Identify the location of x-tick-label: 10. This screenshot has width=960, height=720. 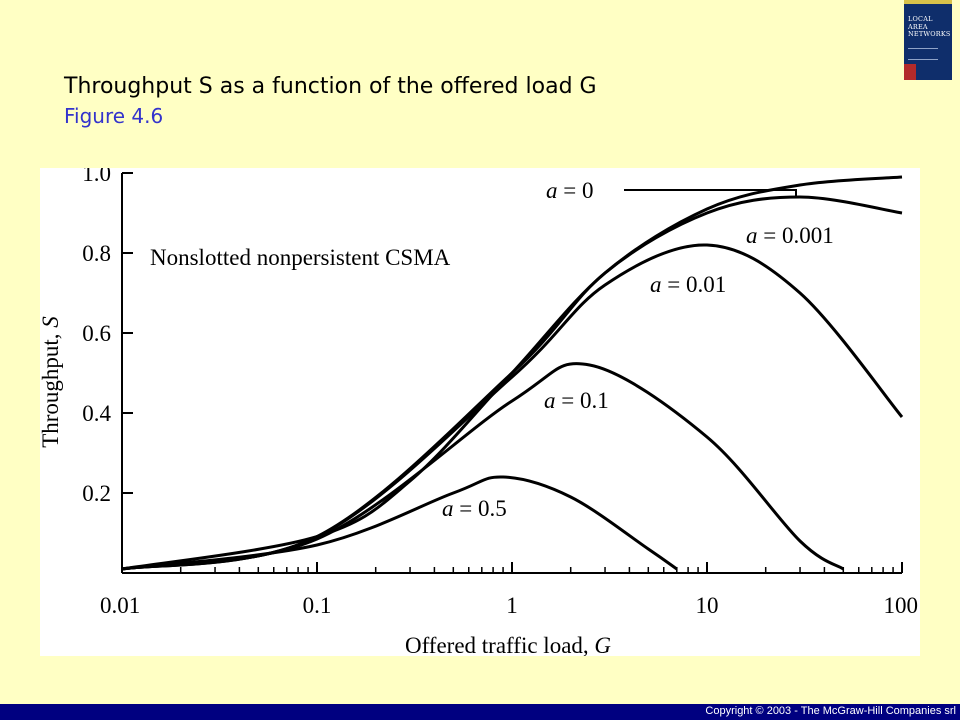
(707, 605).